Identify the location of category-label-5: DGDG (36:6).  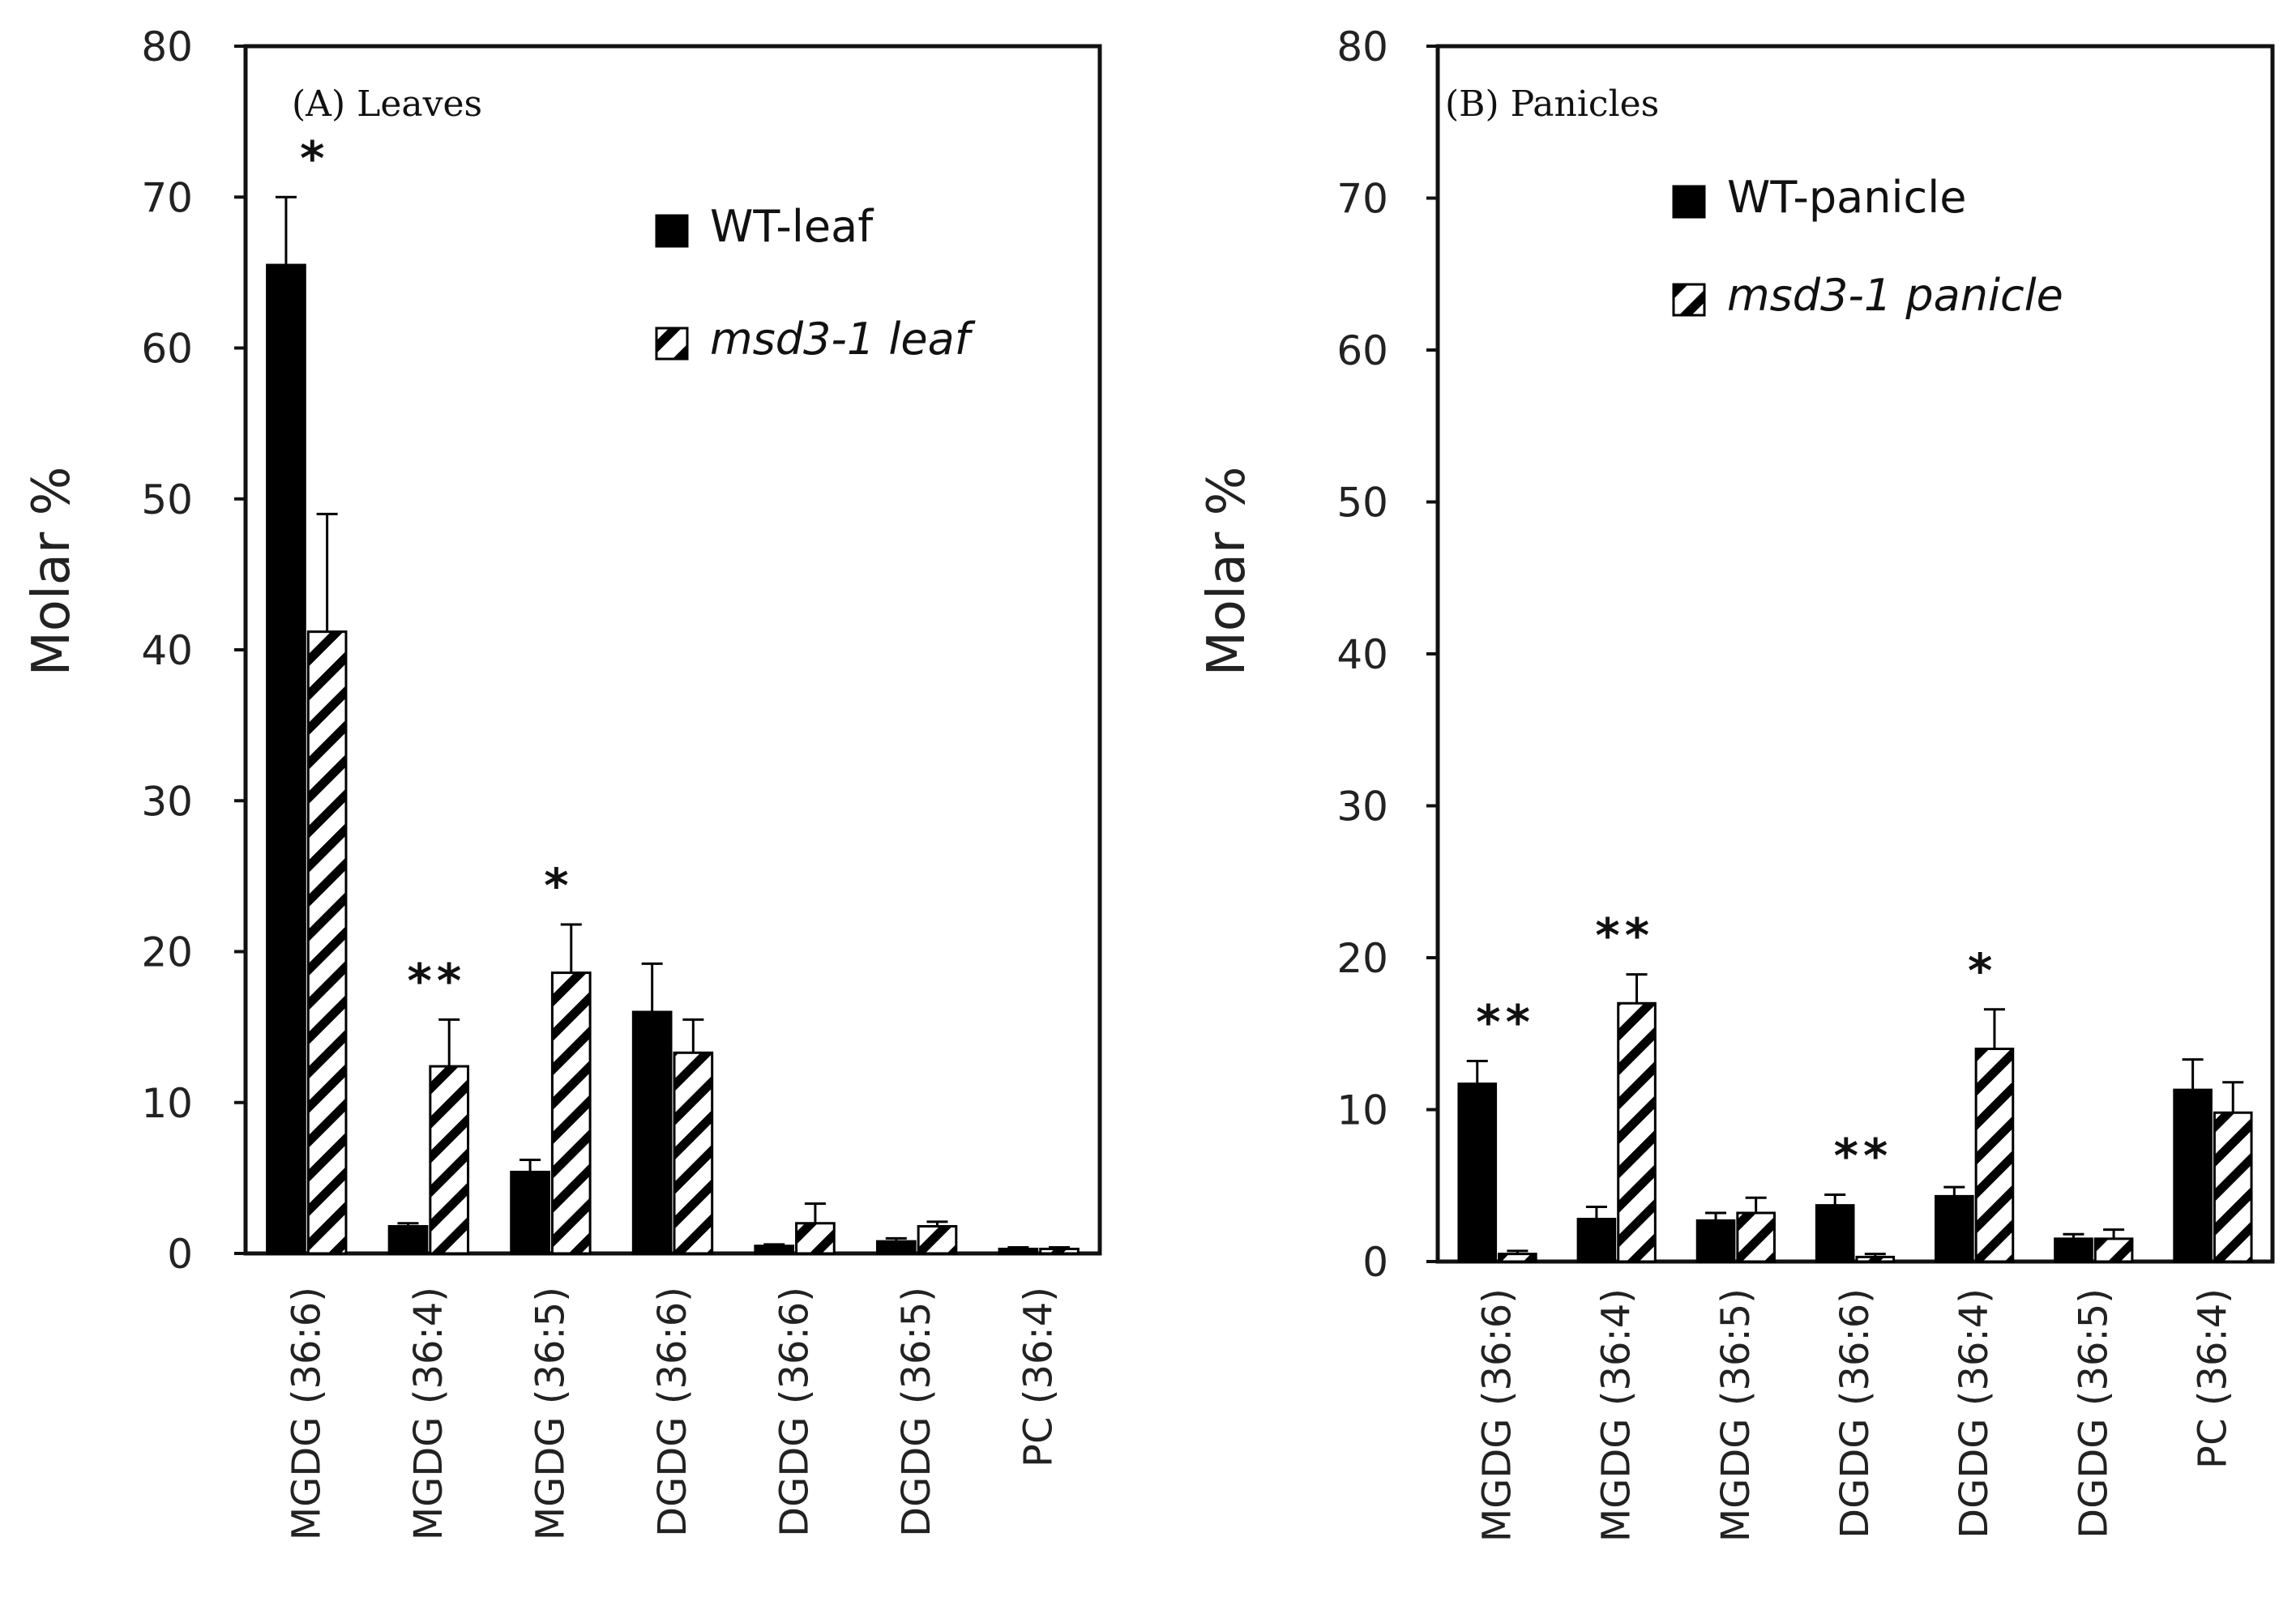
(795, 1412).